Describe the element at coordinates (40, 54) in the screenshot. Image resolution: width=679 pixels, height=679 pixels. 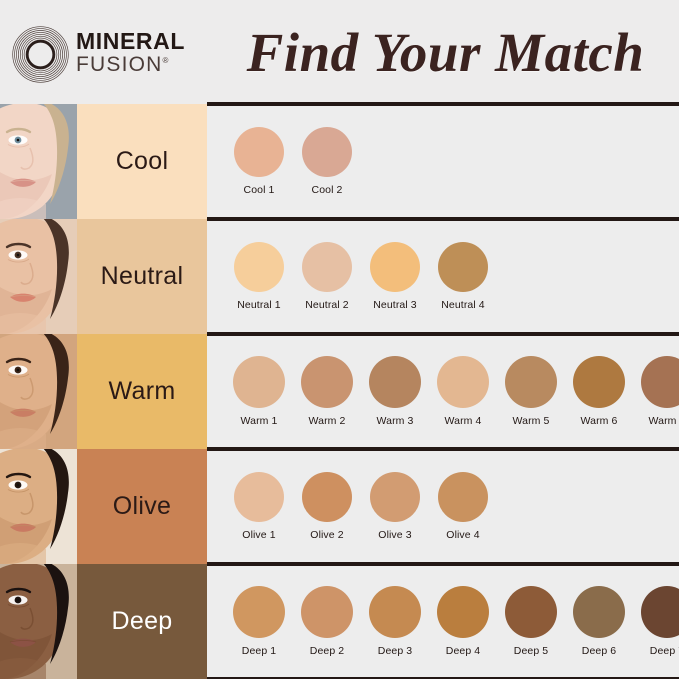
I see `concentric-rings-icon` at that location.